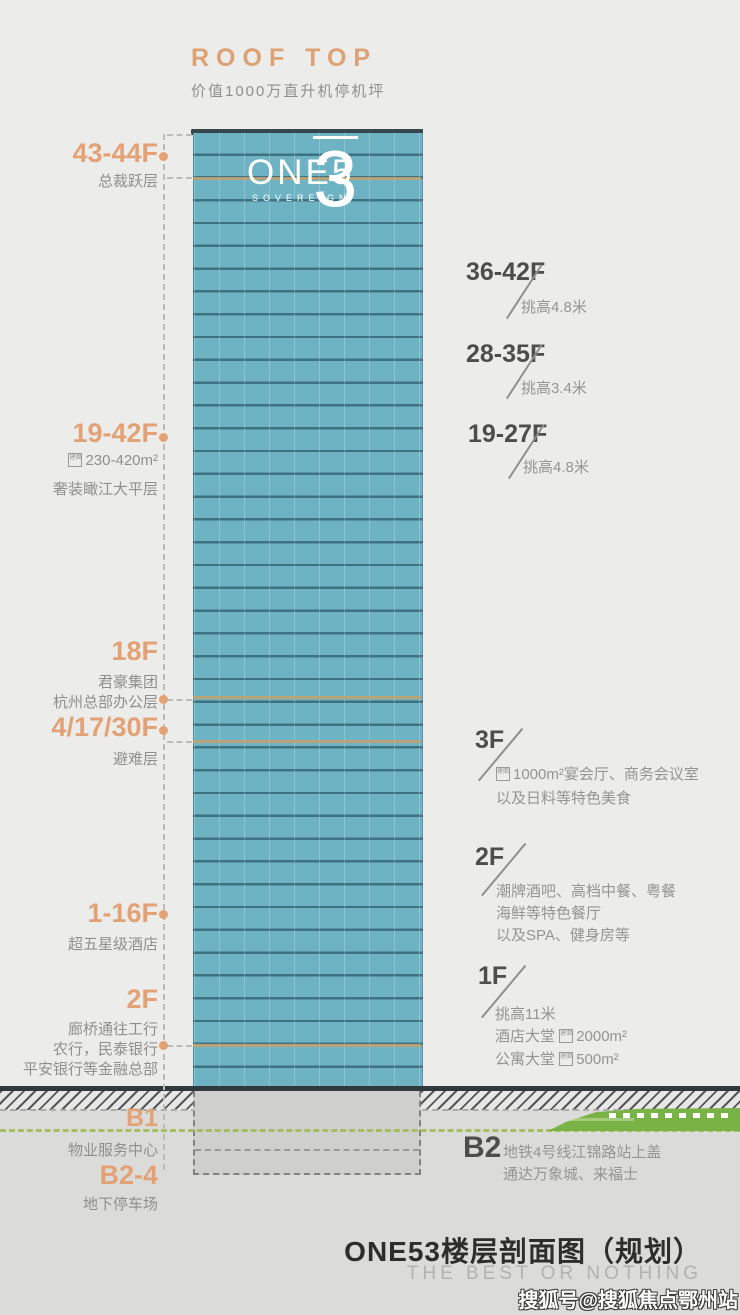 The height and width of the screenshot is (1315, 740). Describe the element at coordinates (525, 1059) in the screenshot. I see `lobby-label: 公寓大堂` at that location.